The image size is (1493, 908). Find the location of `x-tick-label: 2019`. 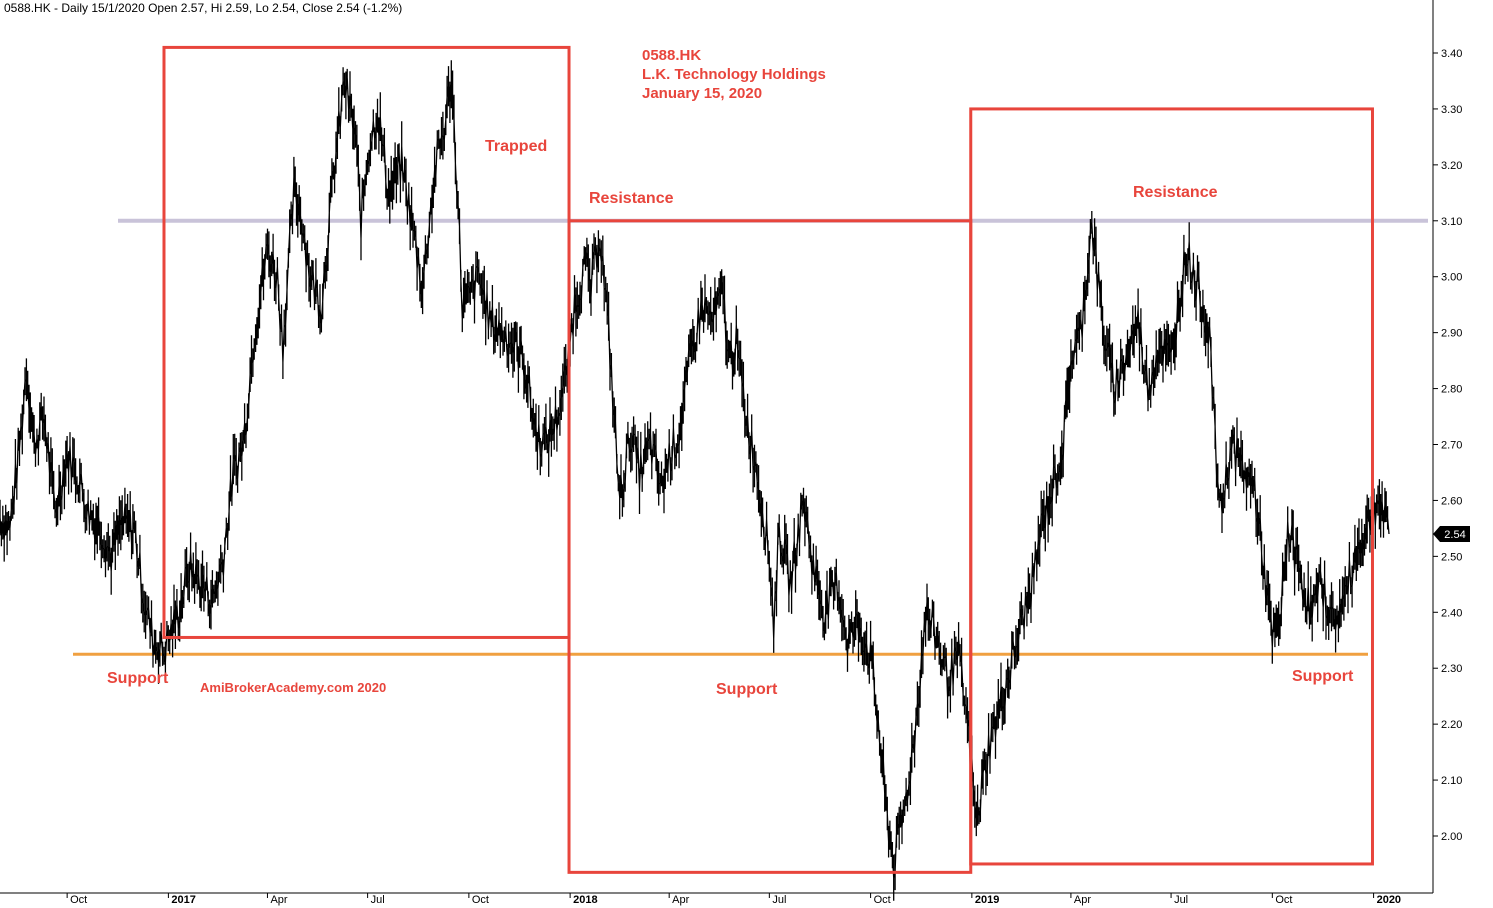

x-tick-label: 2019 is located at coordinates (987, 900).